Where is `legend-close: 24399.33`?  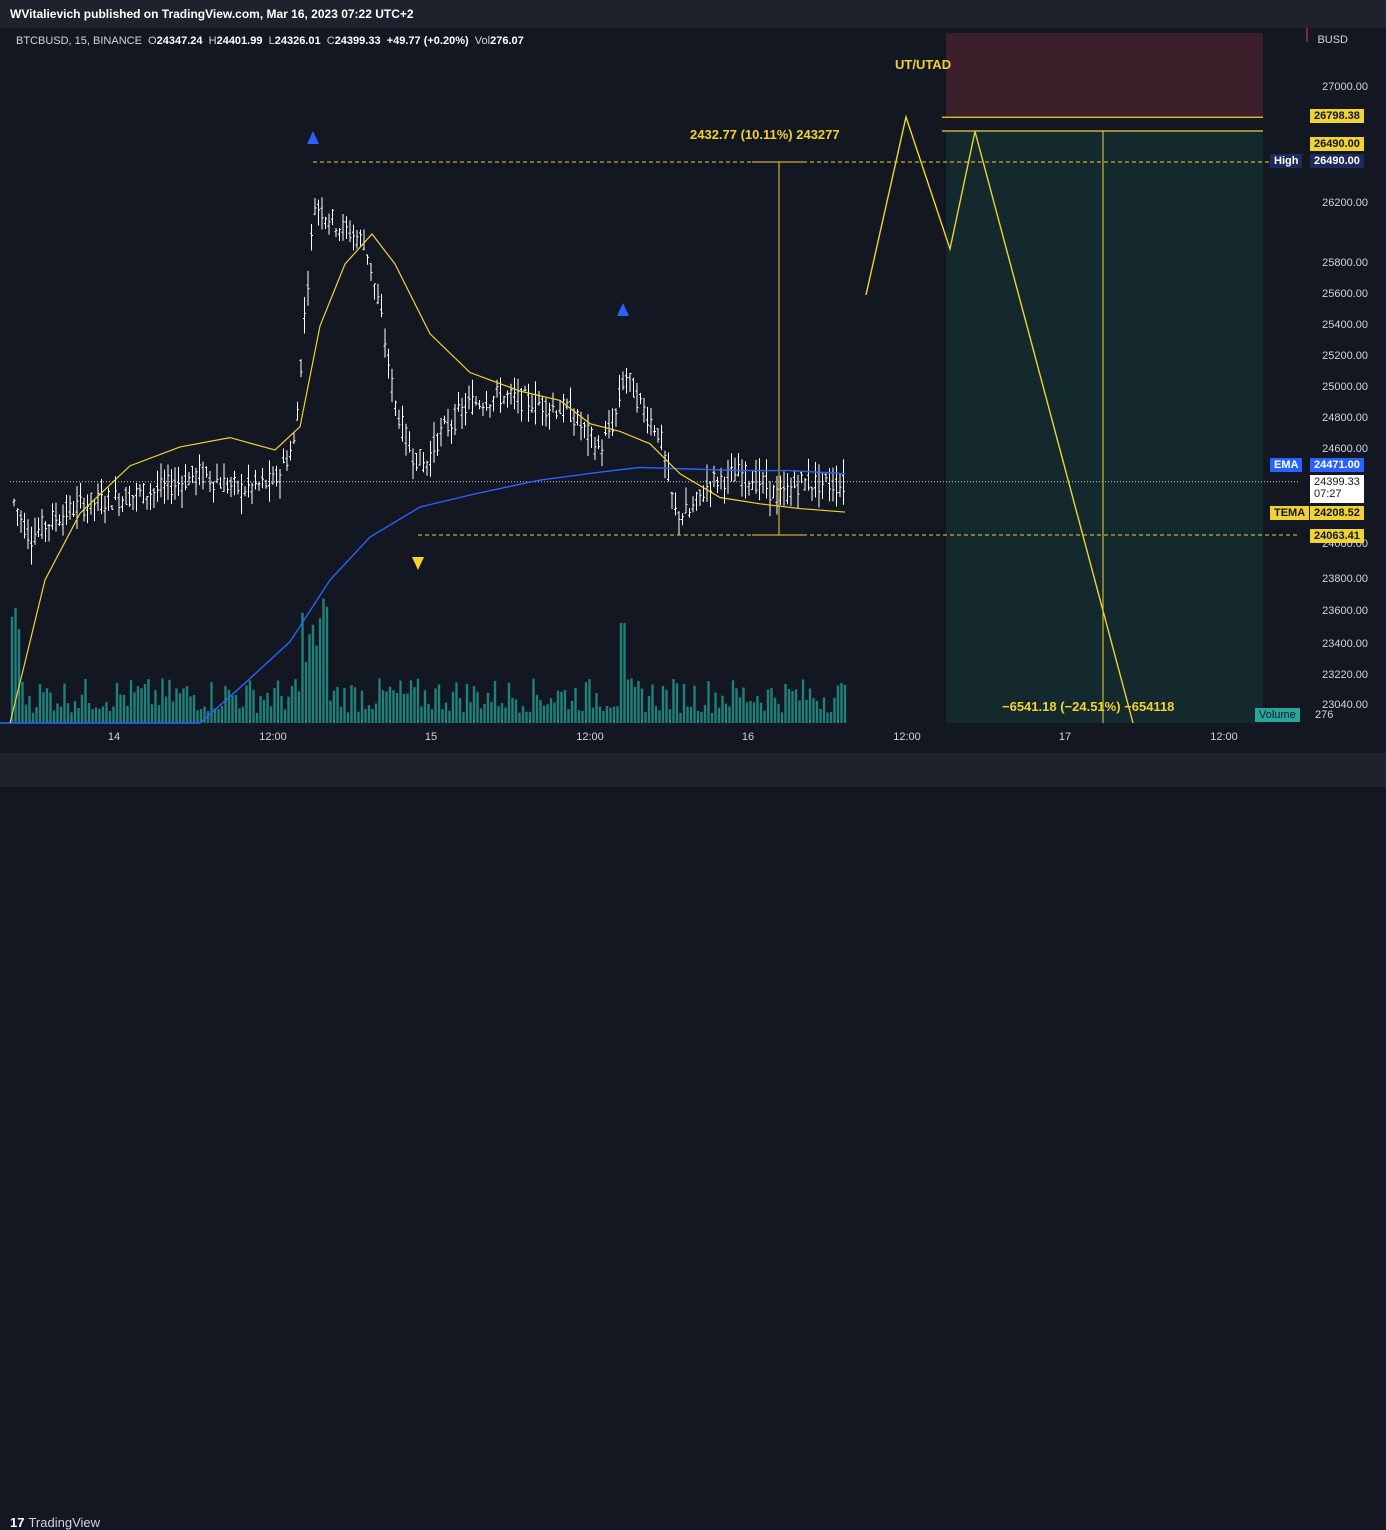
legend-close: 24399.33 is located at coordinates (357, 41).